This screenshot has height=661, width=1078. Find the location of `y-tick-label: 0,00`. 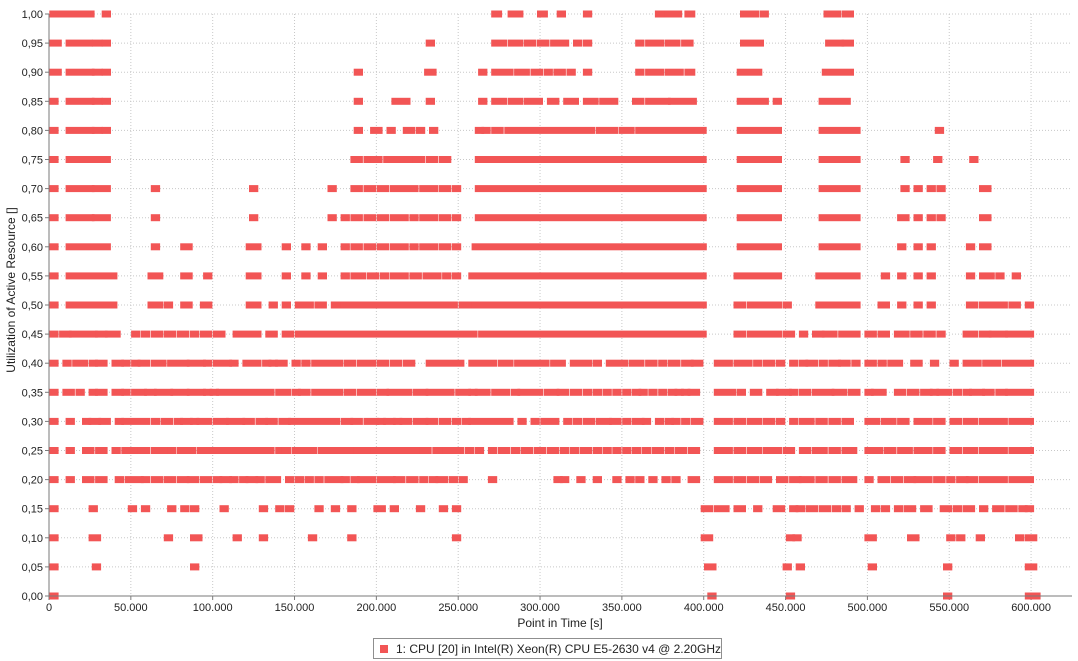

y-tick-label: 0,00 is located at coordinates (32, 597).